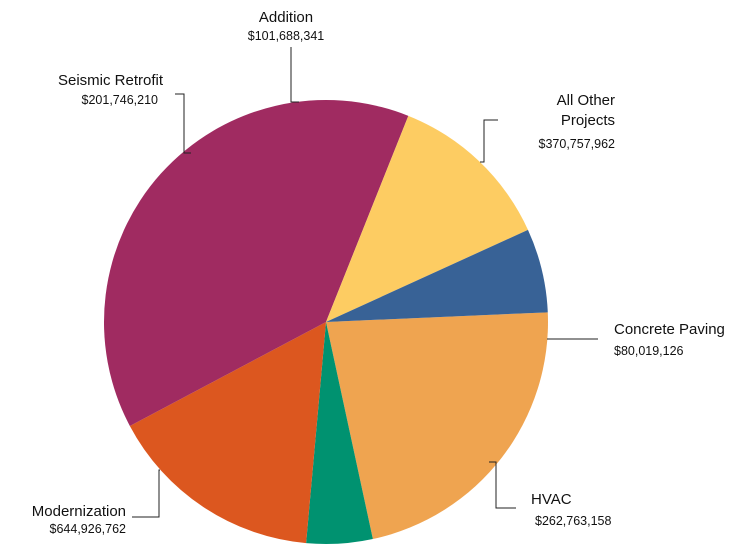 The image size is (750, 546). Describe the element at coordinates (489, 141) in the screenshot. I see `leader-line-all-other-projects` at that location.